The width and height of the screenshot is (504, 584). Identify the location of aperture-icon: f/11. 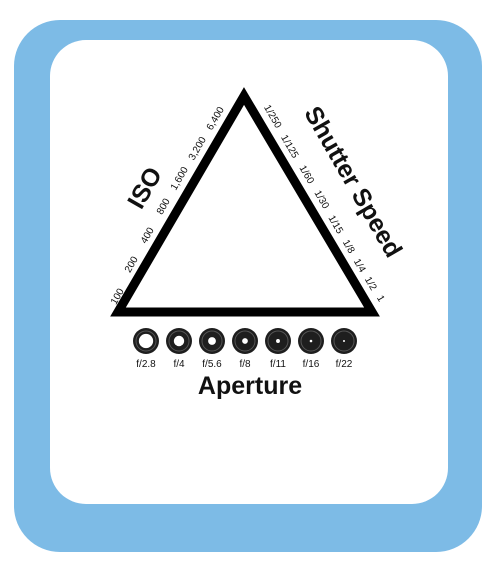
(278, 349).